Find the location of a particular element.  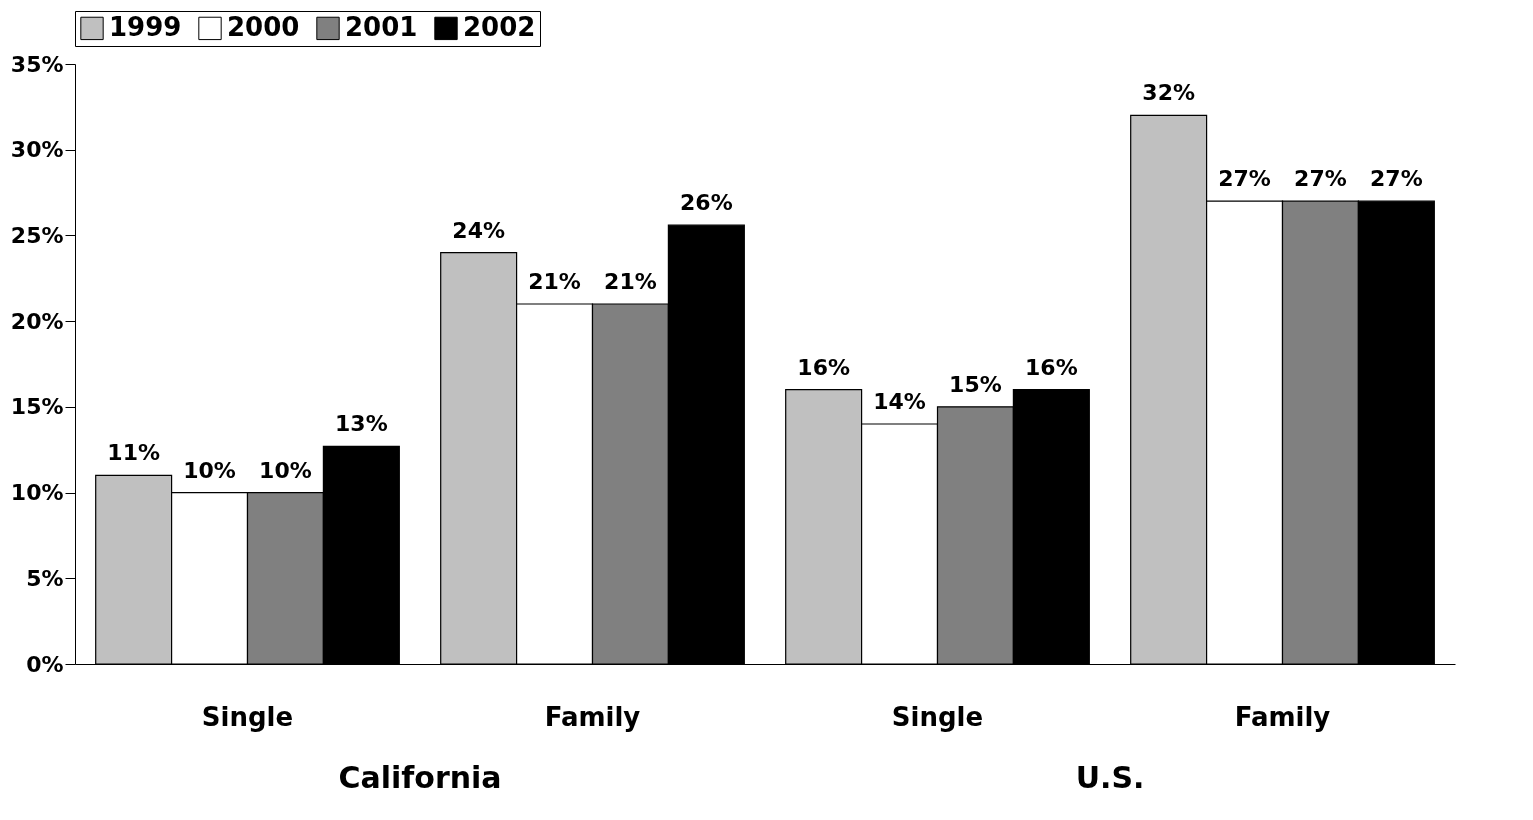

text: U.S. is located at coordinates (1110, 777).